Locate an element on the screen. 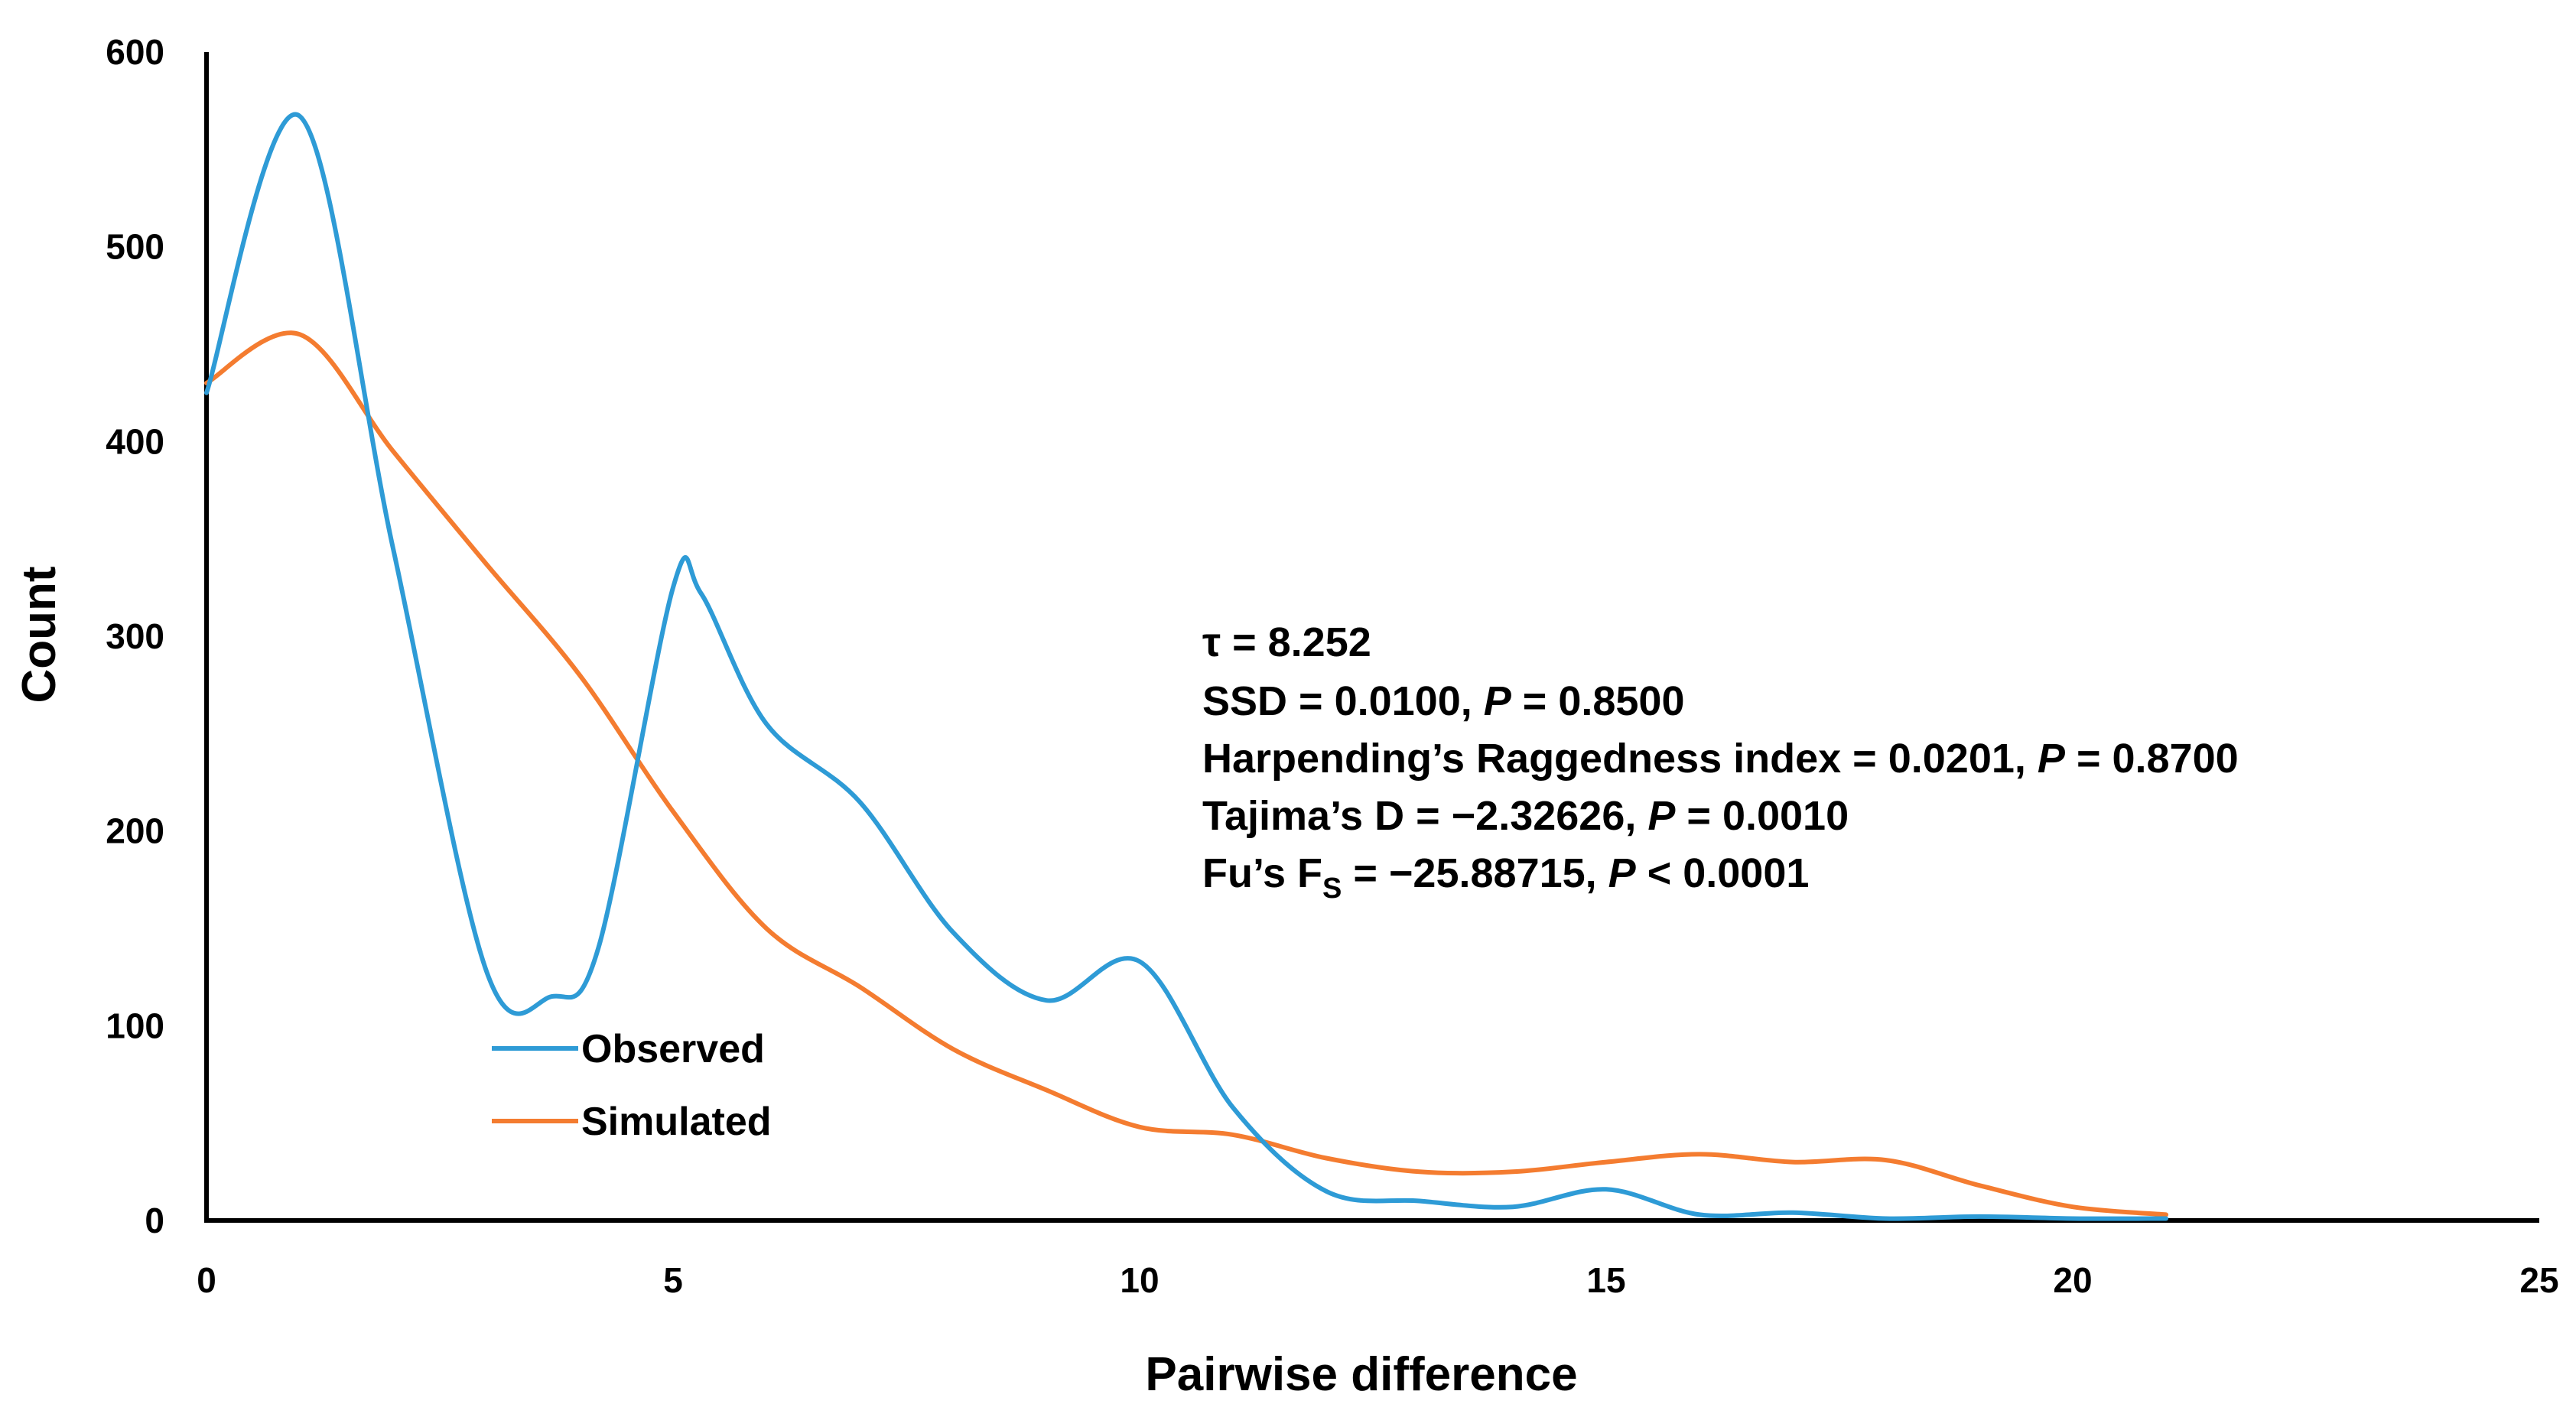 The image size is (2576, 1417). x-tick-label: 5 is located at coordinates (673, 1280).